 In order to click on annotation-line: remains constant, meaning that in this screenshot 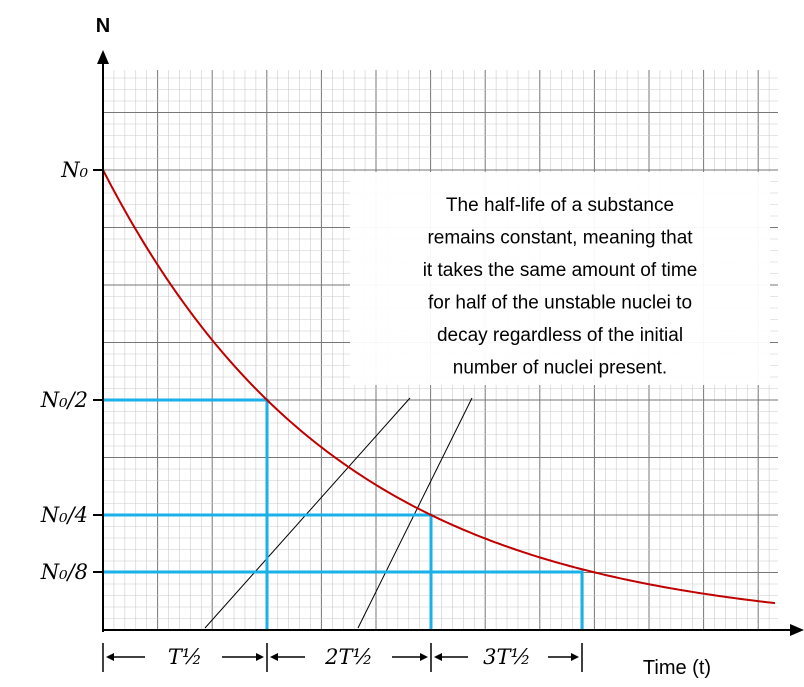, I will do `click(560, 238)`.